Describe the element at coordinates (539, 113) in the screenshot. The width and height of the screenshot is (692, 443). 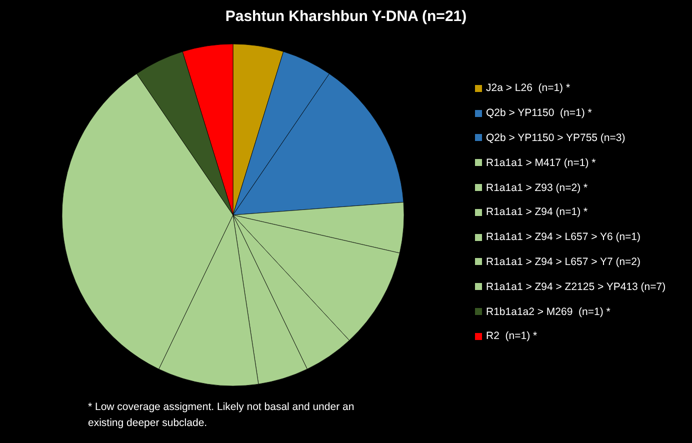
I see `legend-label: Q2b > YP1150 (n=1) *` at that location.